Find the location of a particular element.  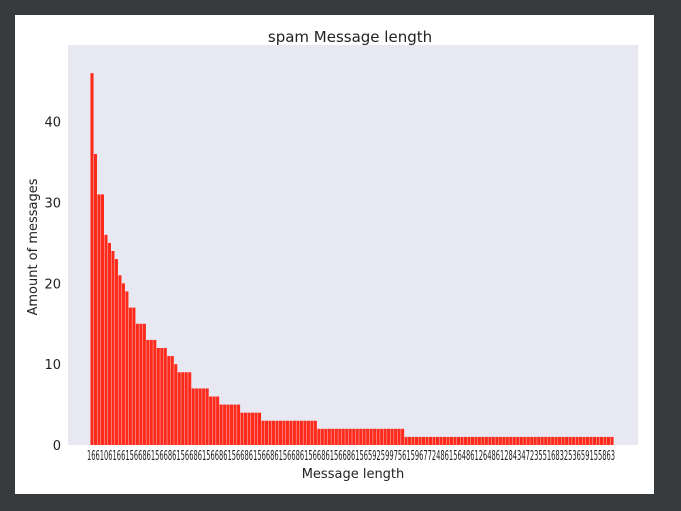

y-tick-label: 40 is located at coordinates (52, 123).